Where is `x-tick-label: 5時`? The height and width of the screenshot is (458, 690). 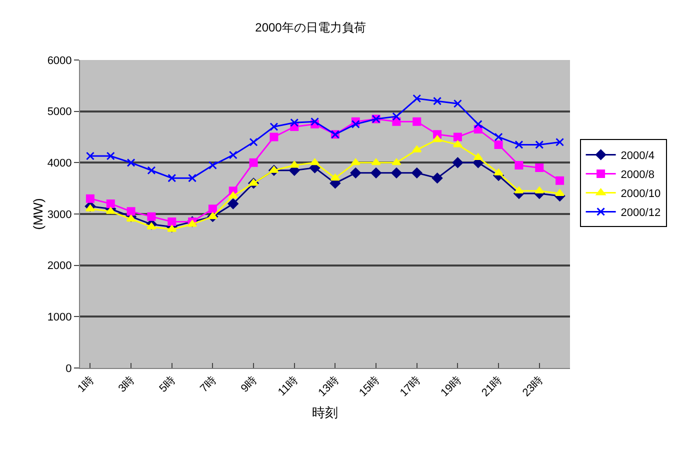
x-tick-label: 5時 is located at coordinates (167, 384).